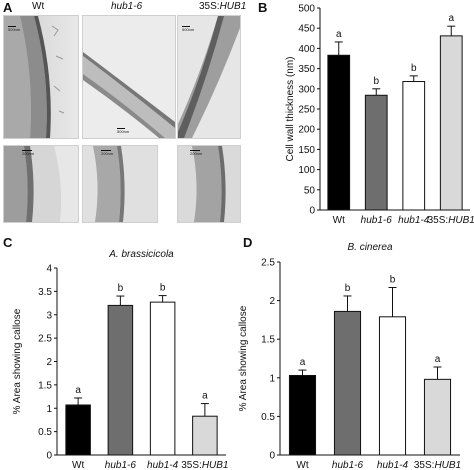 This screenshot has width=474, height=470. I want to click on chart-b-y-tick-label: 0, so click(312, 211).